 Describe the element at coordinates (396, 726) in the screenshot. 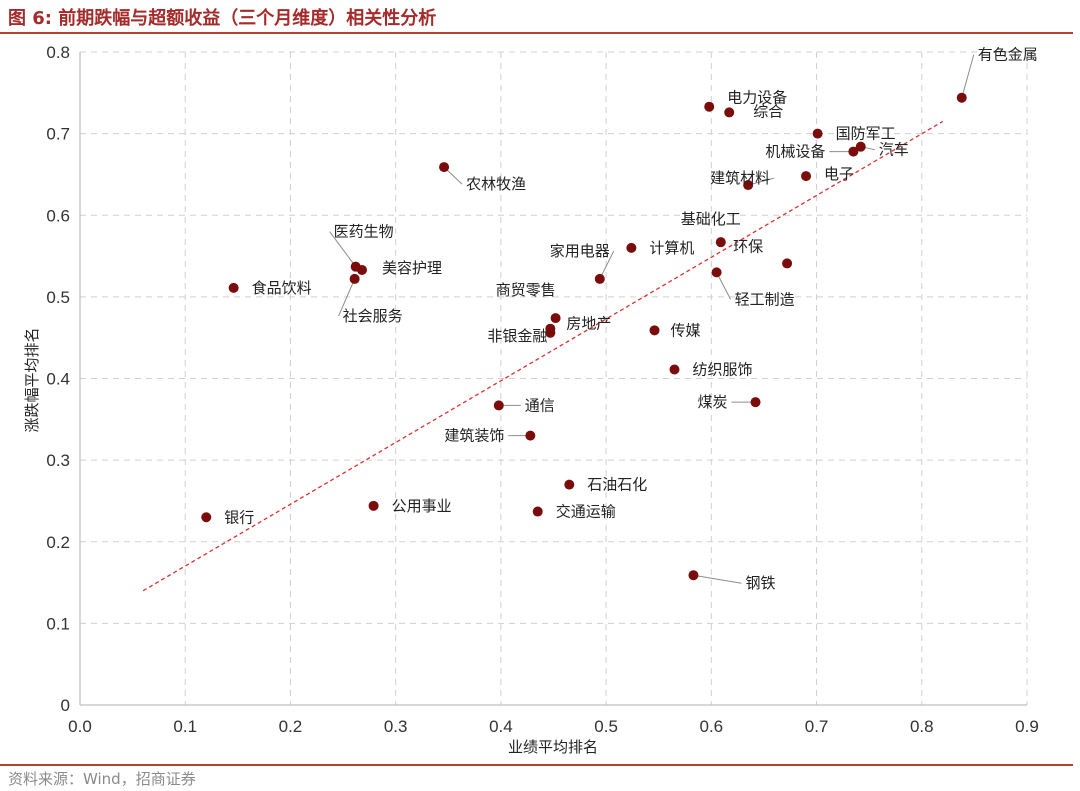

I see `x-tick-label: 0.3` at that location.